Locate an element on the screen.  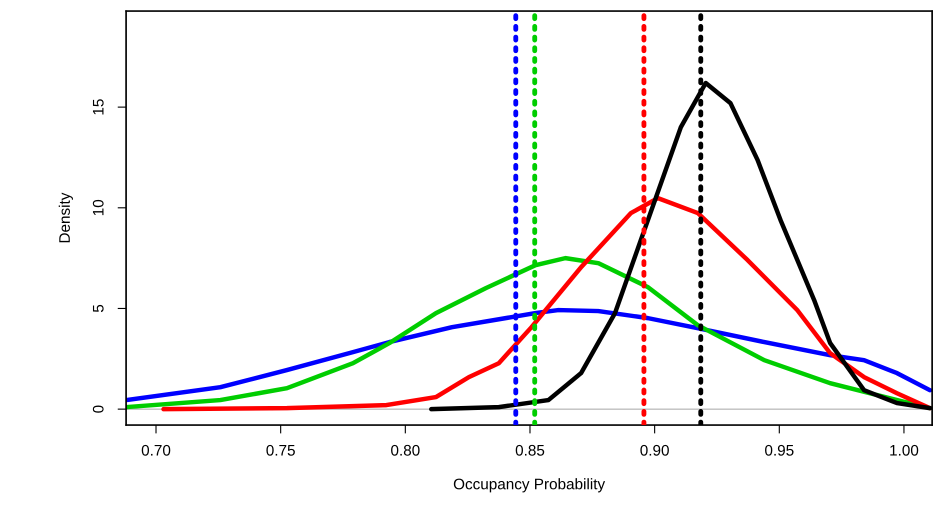
y-tick-label: 15 is located at coordinates (98, 106).